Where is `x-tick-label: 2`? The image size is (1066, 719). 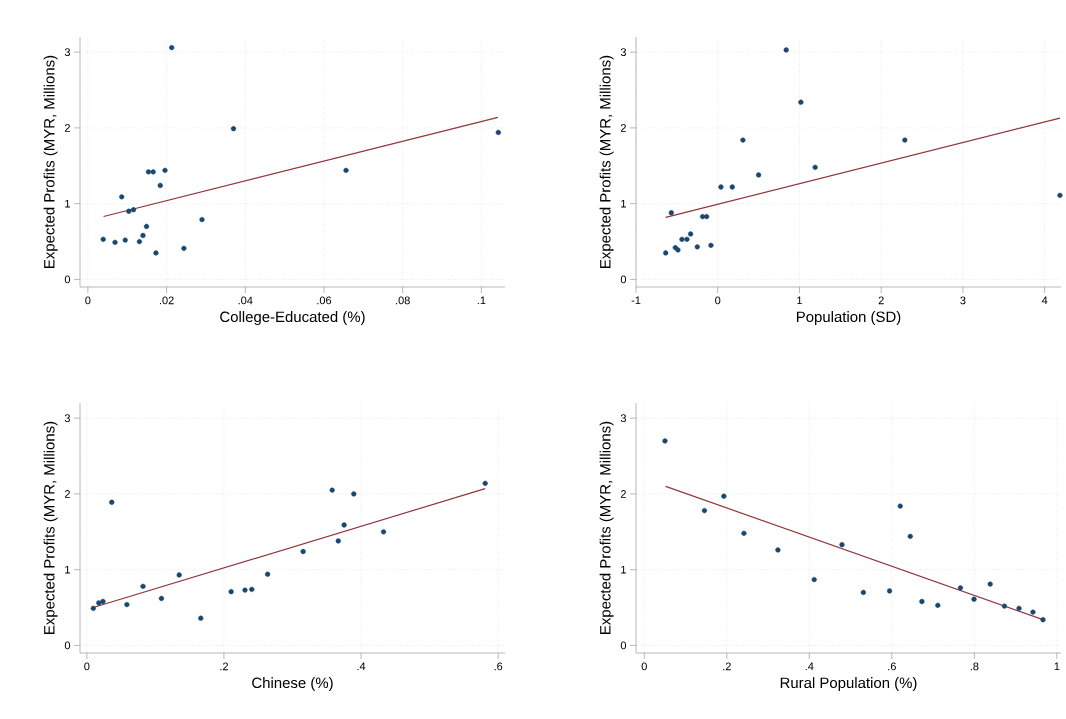 x-tick-label: 2 is located at coordinates (881, 300).